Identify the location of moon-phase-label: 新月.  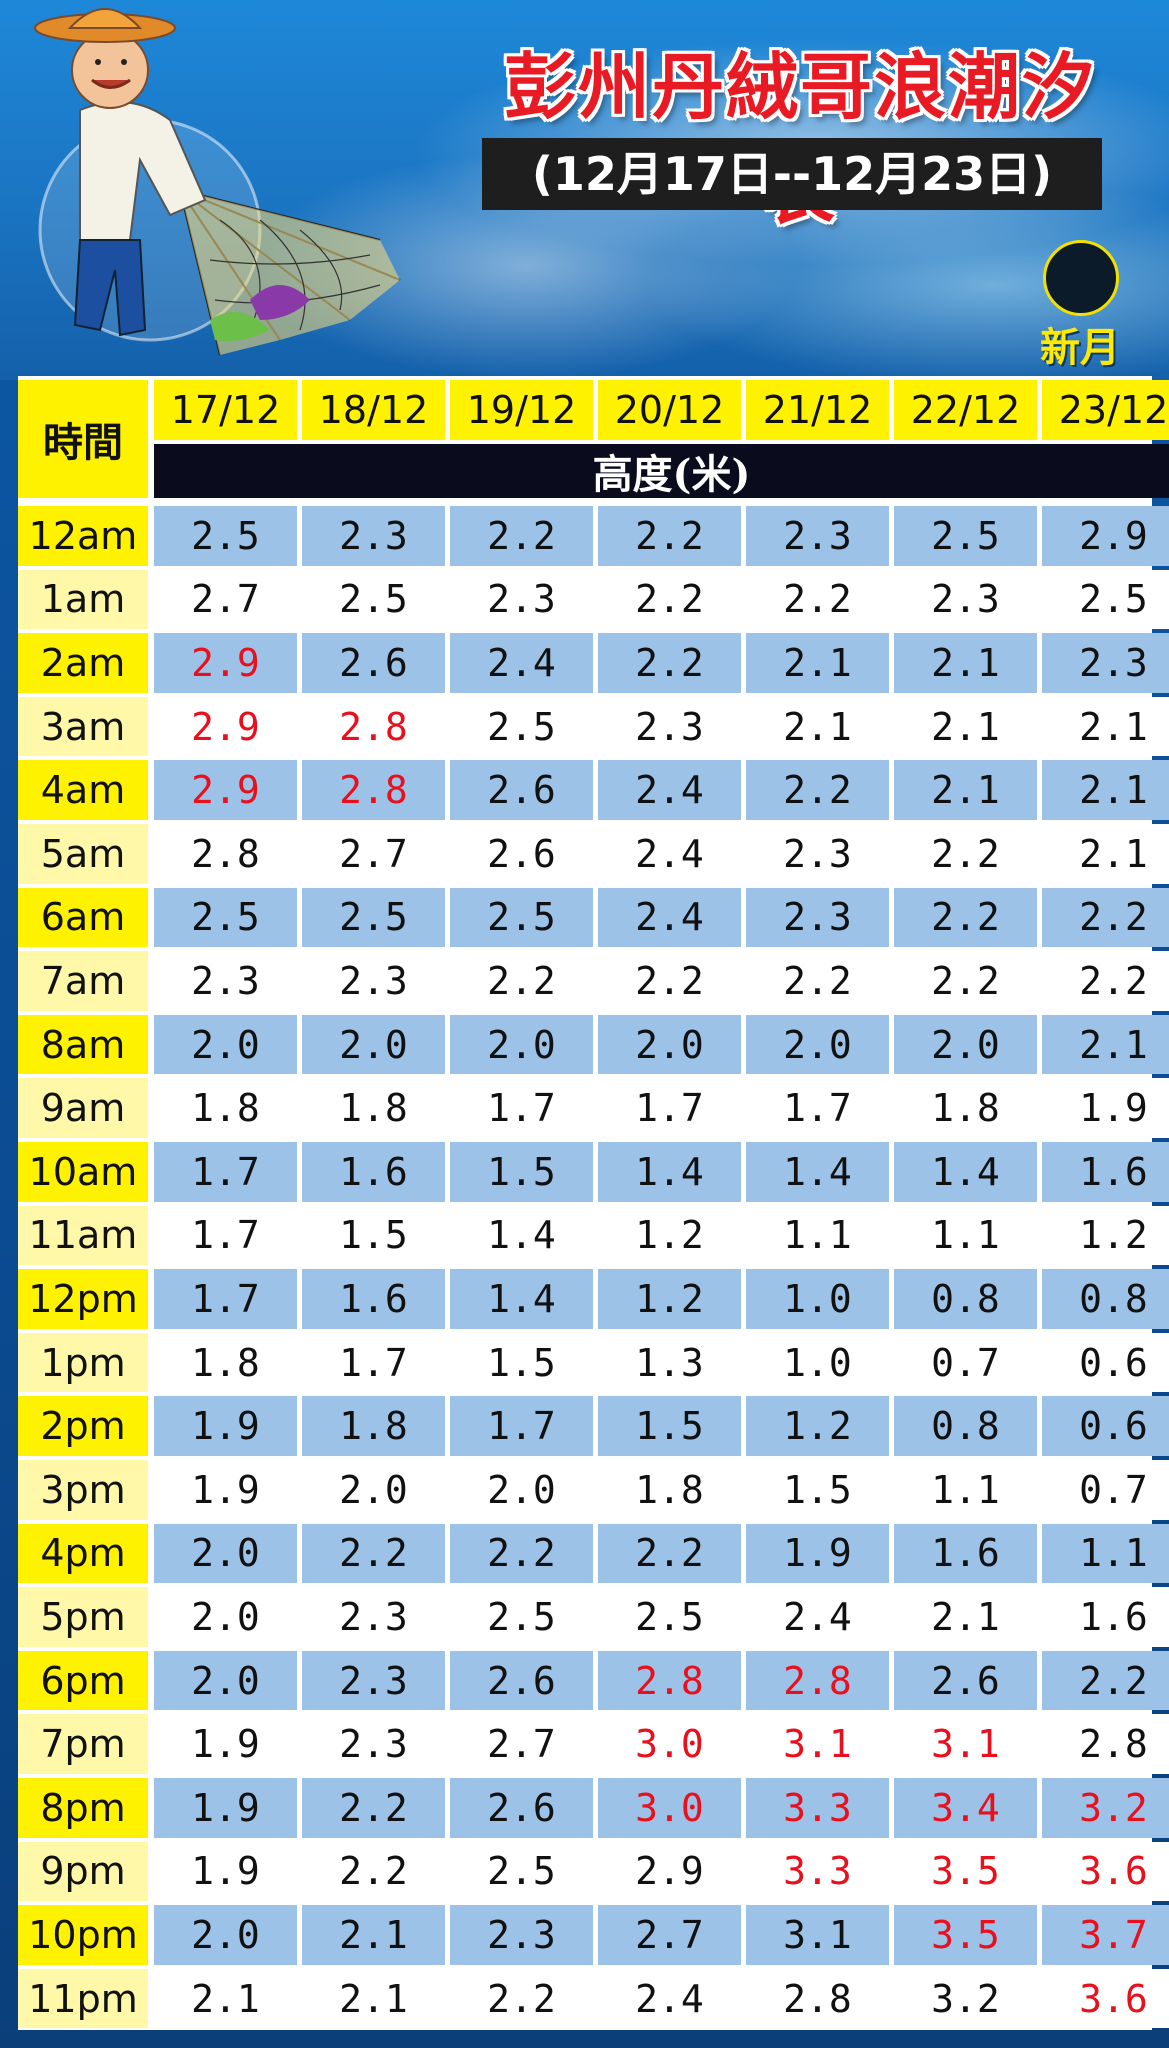
(1080, 347).